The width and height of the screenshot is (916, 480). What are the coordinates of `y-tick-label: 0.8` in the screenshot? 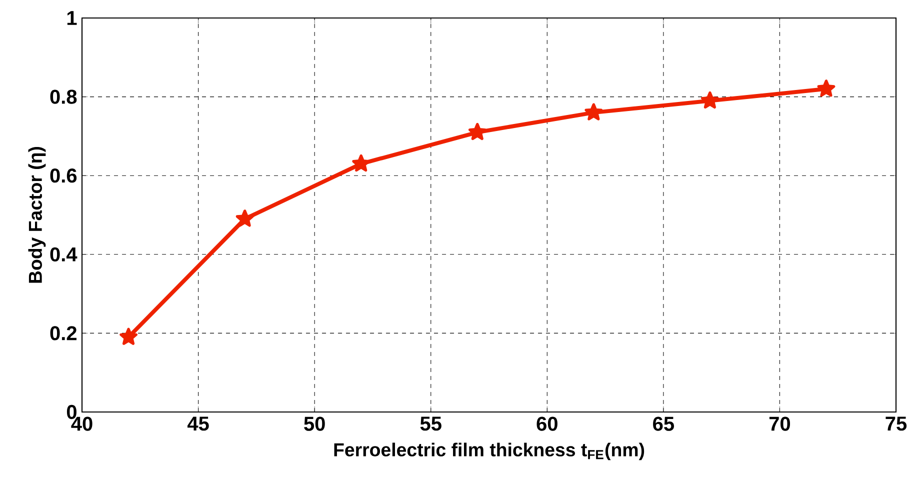 It's located at (63, 97).